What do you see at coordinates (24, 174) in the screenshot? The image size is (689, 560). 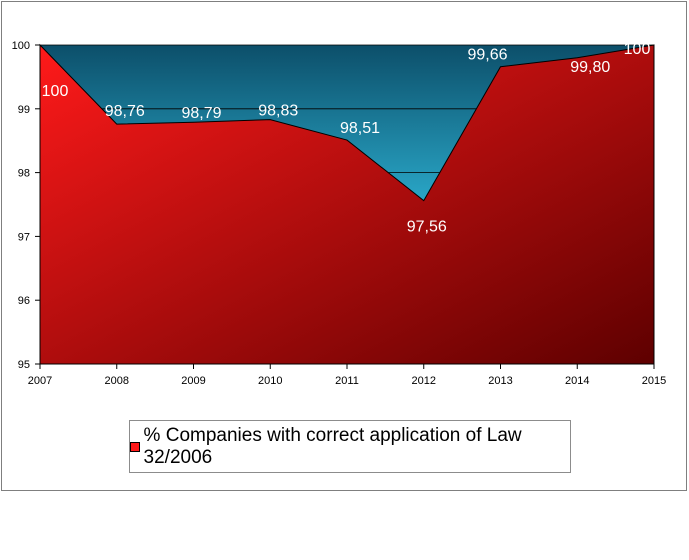 I see `y-tick-label: 98` at bounding box center [24, 174].